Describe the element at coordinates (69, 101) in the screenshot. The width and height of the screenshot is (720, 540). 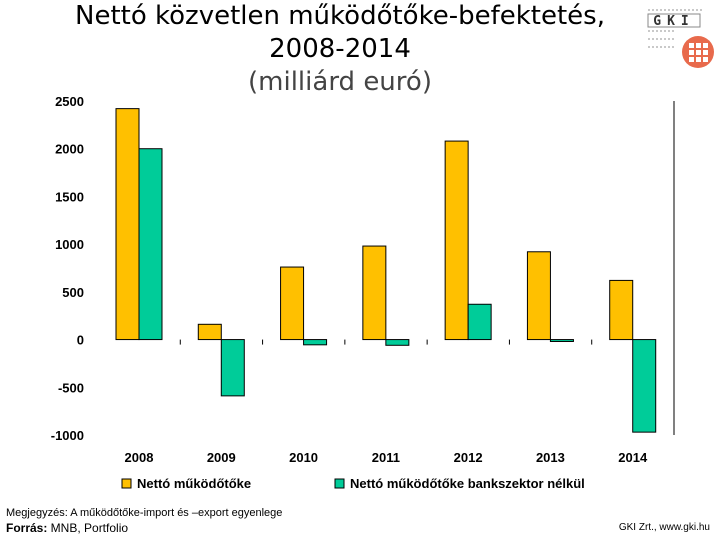
I see `y-tick-label: 2500` at that location.